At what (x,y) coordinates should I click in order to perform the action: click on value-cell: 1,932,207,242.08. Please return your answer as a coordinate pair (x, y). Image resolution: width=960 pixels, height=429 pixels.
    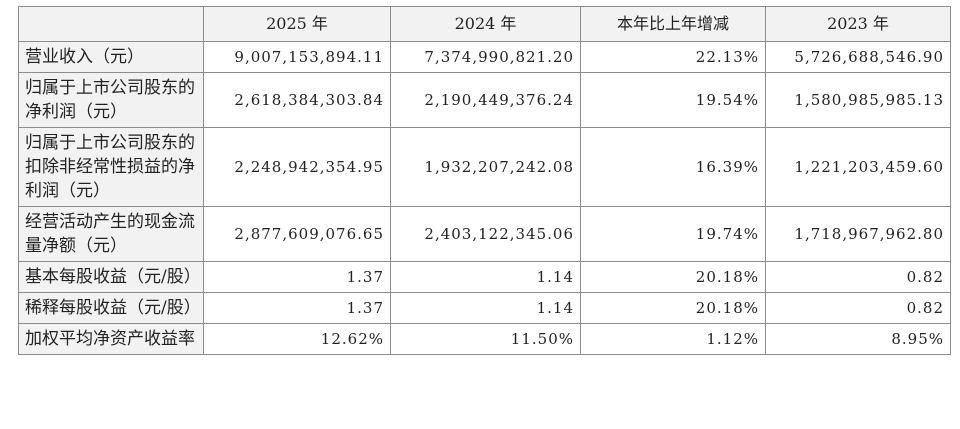
    Looking at the image, I should click on (485, 167).